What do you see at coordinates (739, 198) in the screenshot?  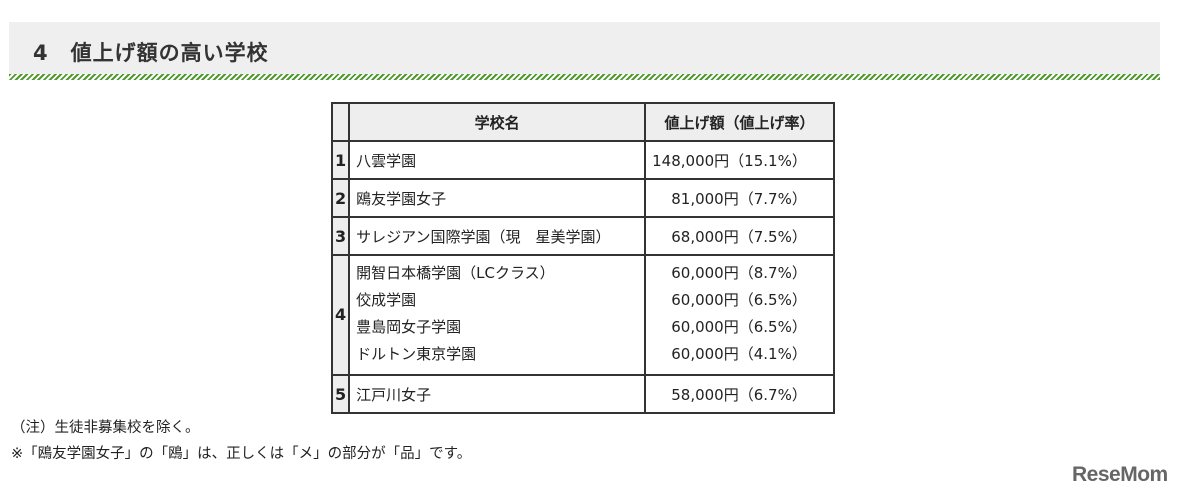 I see `amount-cell: 81,000円（7.7%）` at bounding box center [739, 198].